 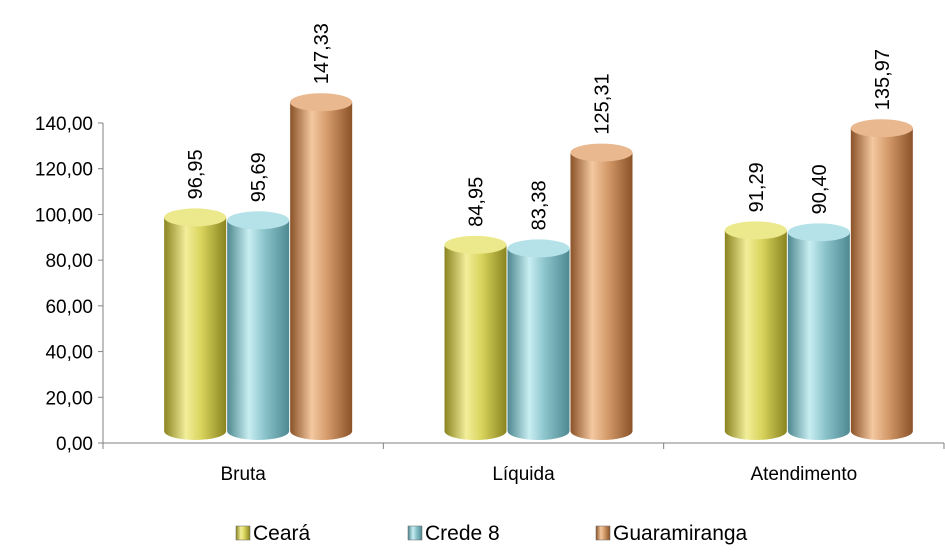 I want to click on x-tick-label: Líquida, so click(x=523, y=474).